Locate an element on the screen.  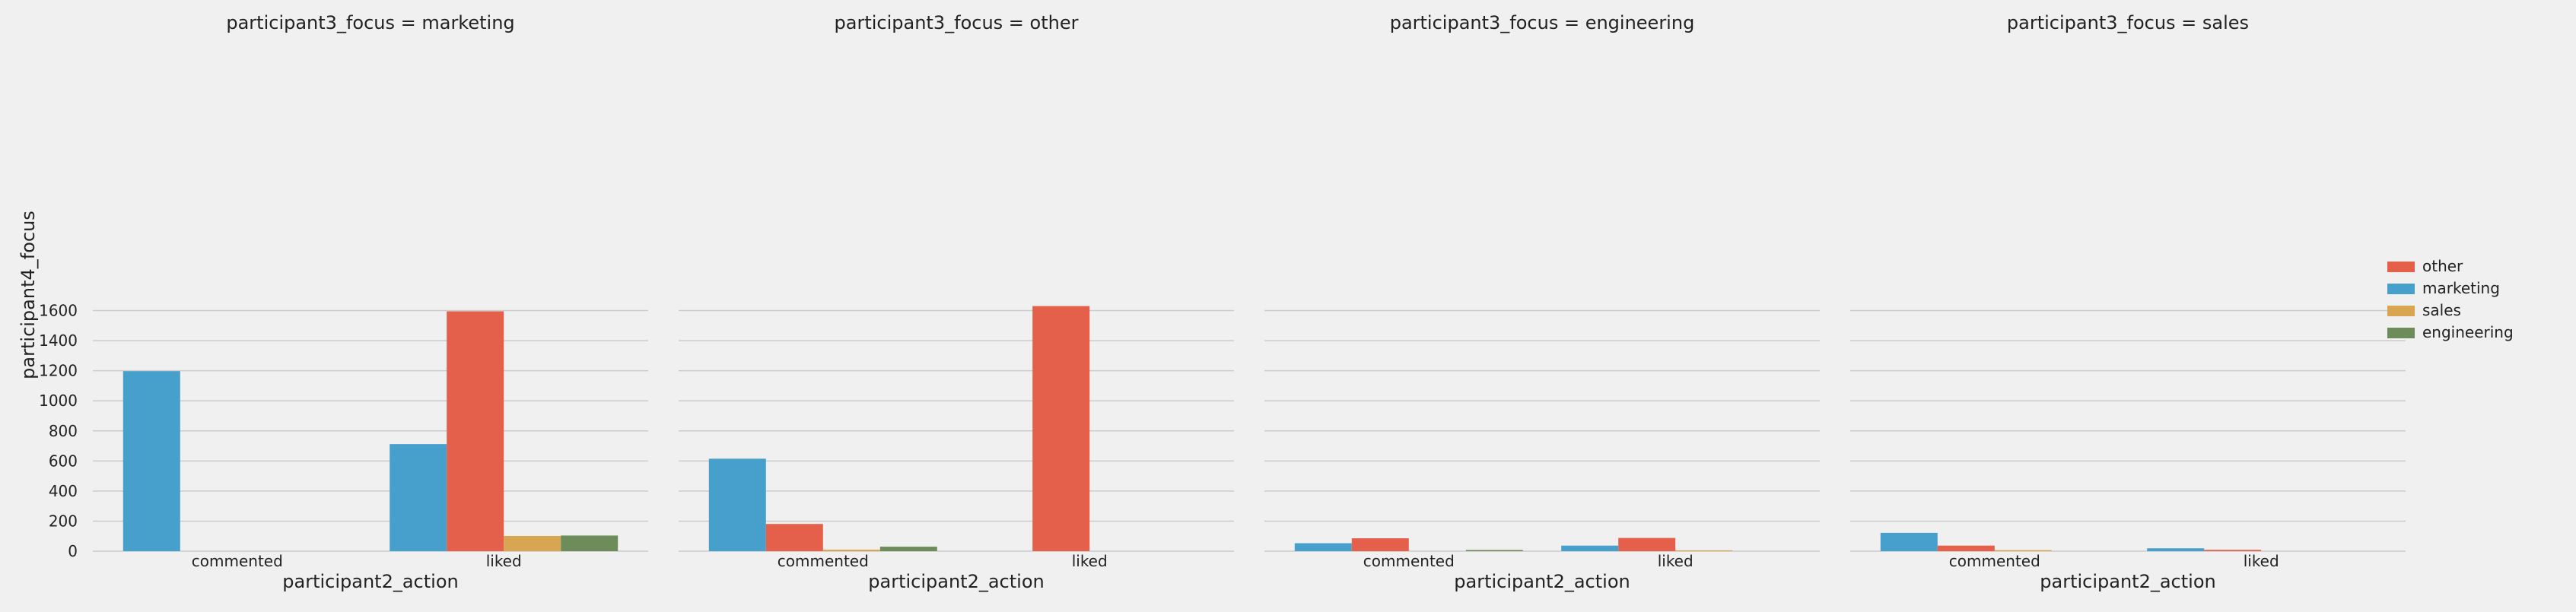
legend-swatch-marketing is located at coordinates (2401, 289).